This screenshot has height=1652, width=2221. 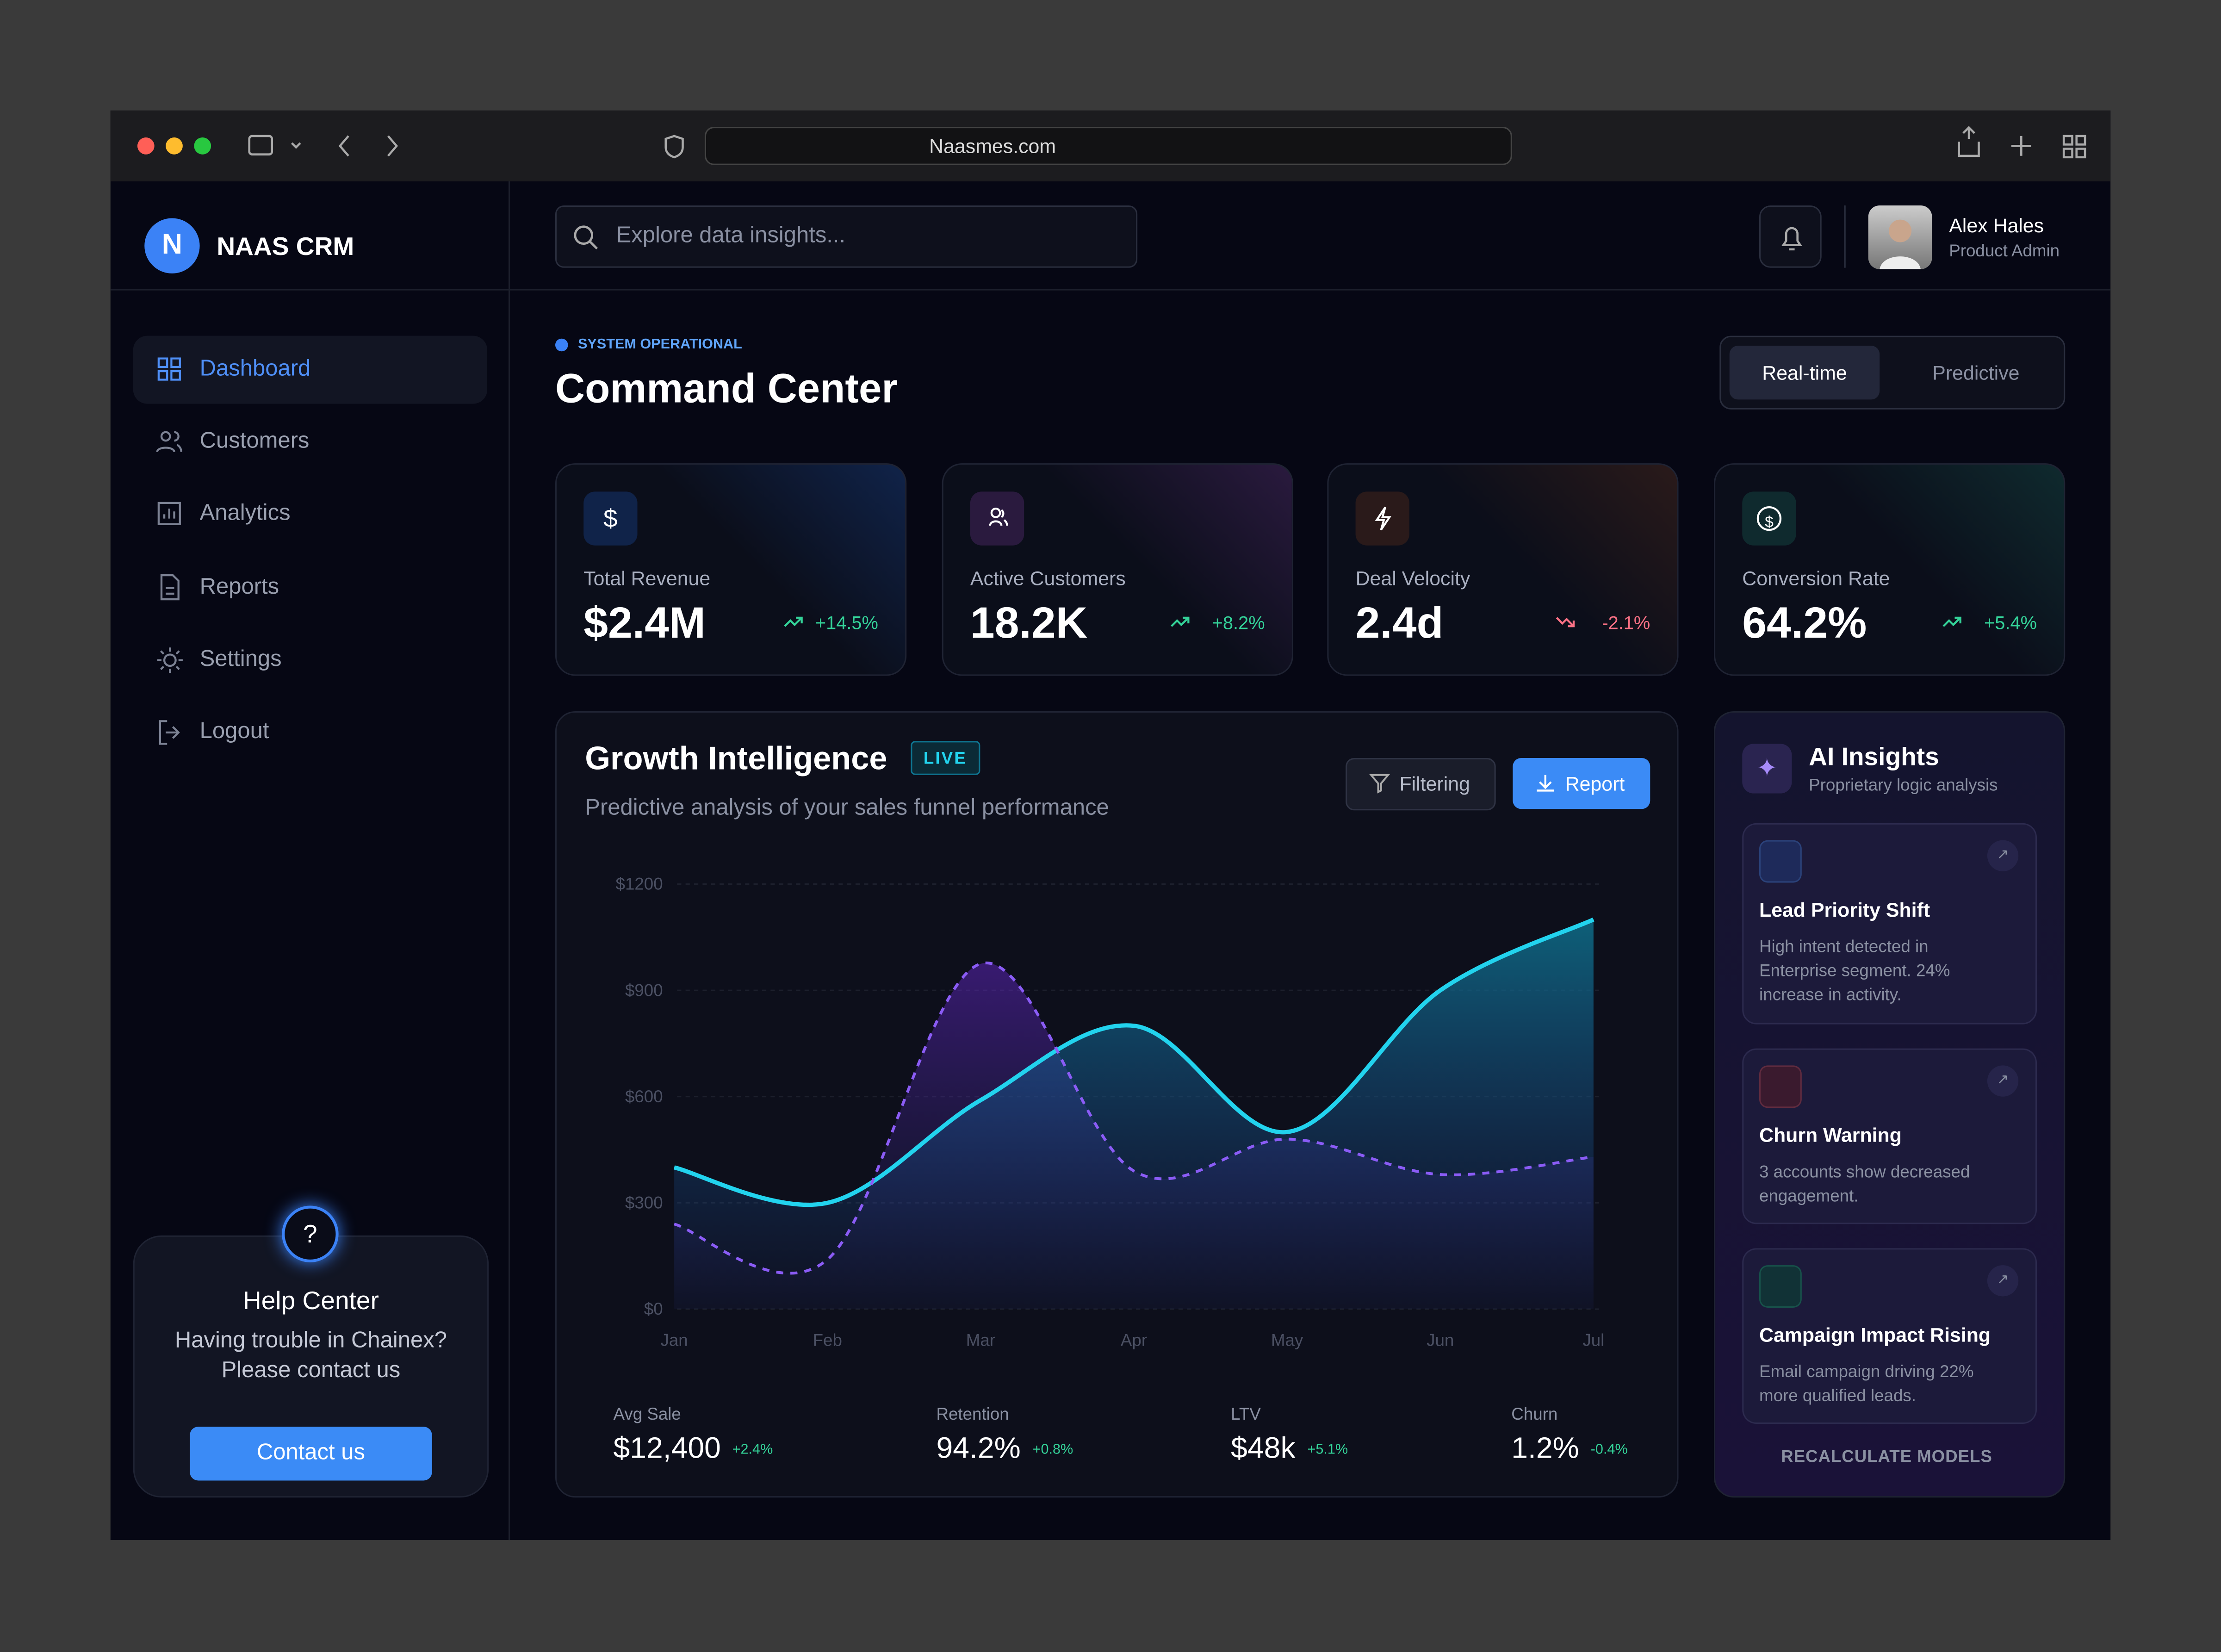 I want to click on insights-subtitle: Proprietary logic analysis, so click(x=1903, y=785).